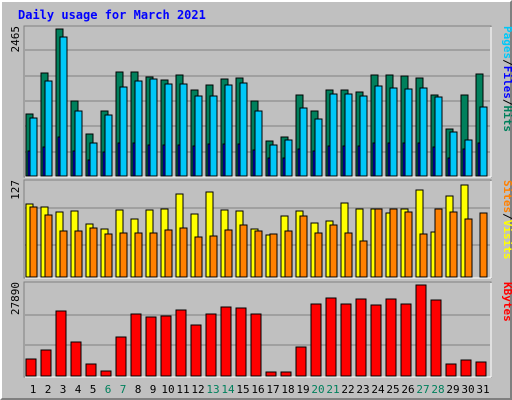 This screenshot has height=400, width=512. What do you see at coordinates (197, 389) in the screenshot?
I see `day-label: 12` at bounding box center [197, 389].